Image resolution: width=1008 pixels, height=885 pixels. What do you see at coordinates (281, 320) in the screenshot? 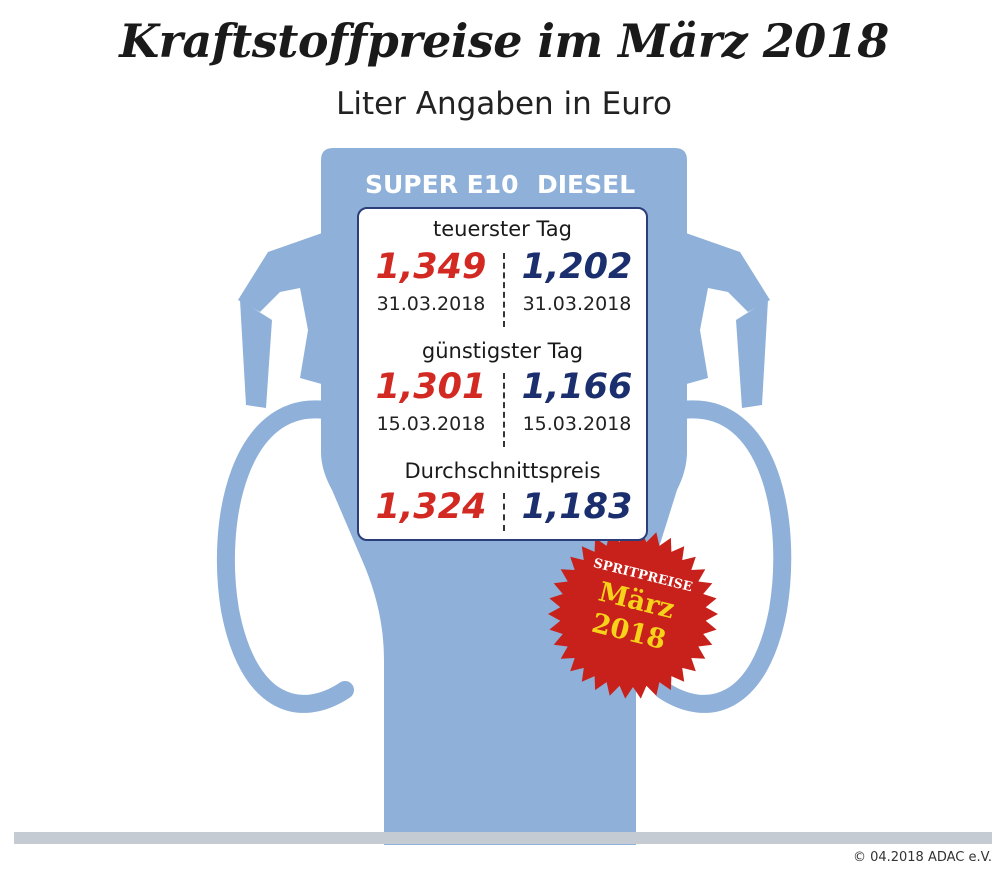
I see `left-nozzle-icon` at bounding box center [281, 320].